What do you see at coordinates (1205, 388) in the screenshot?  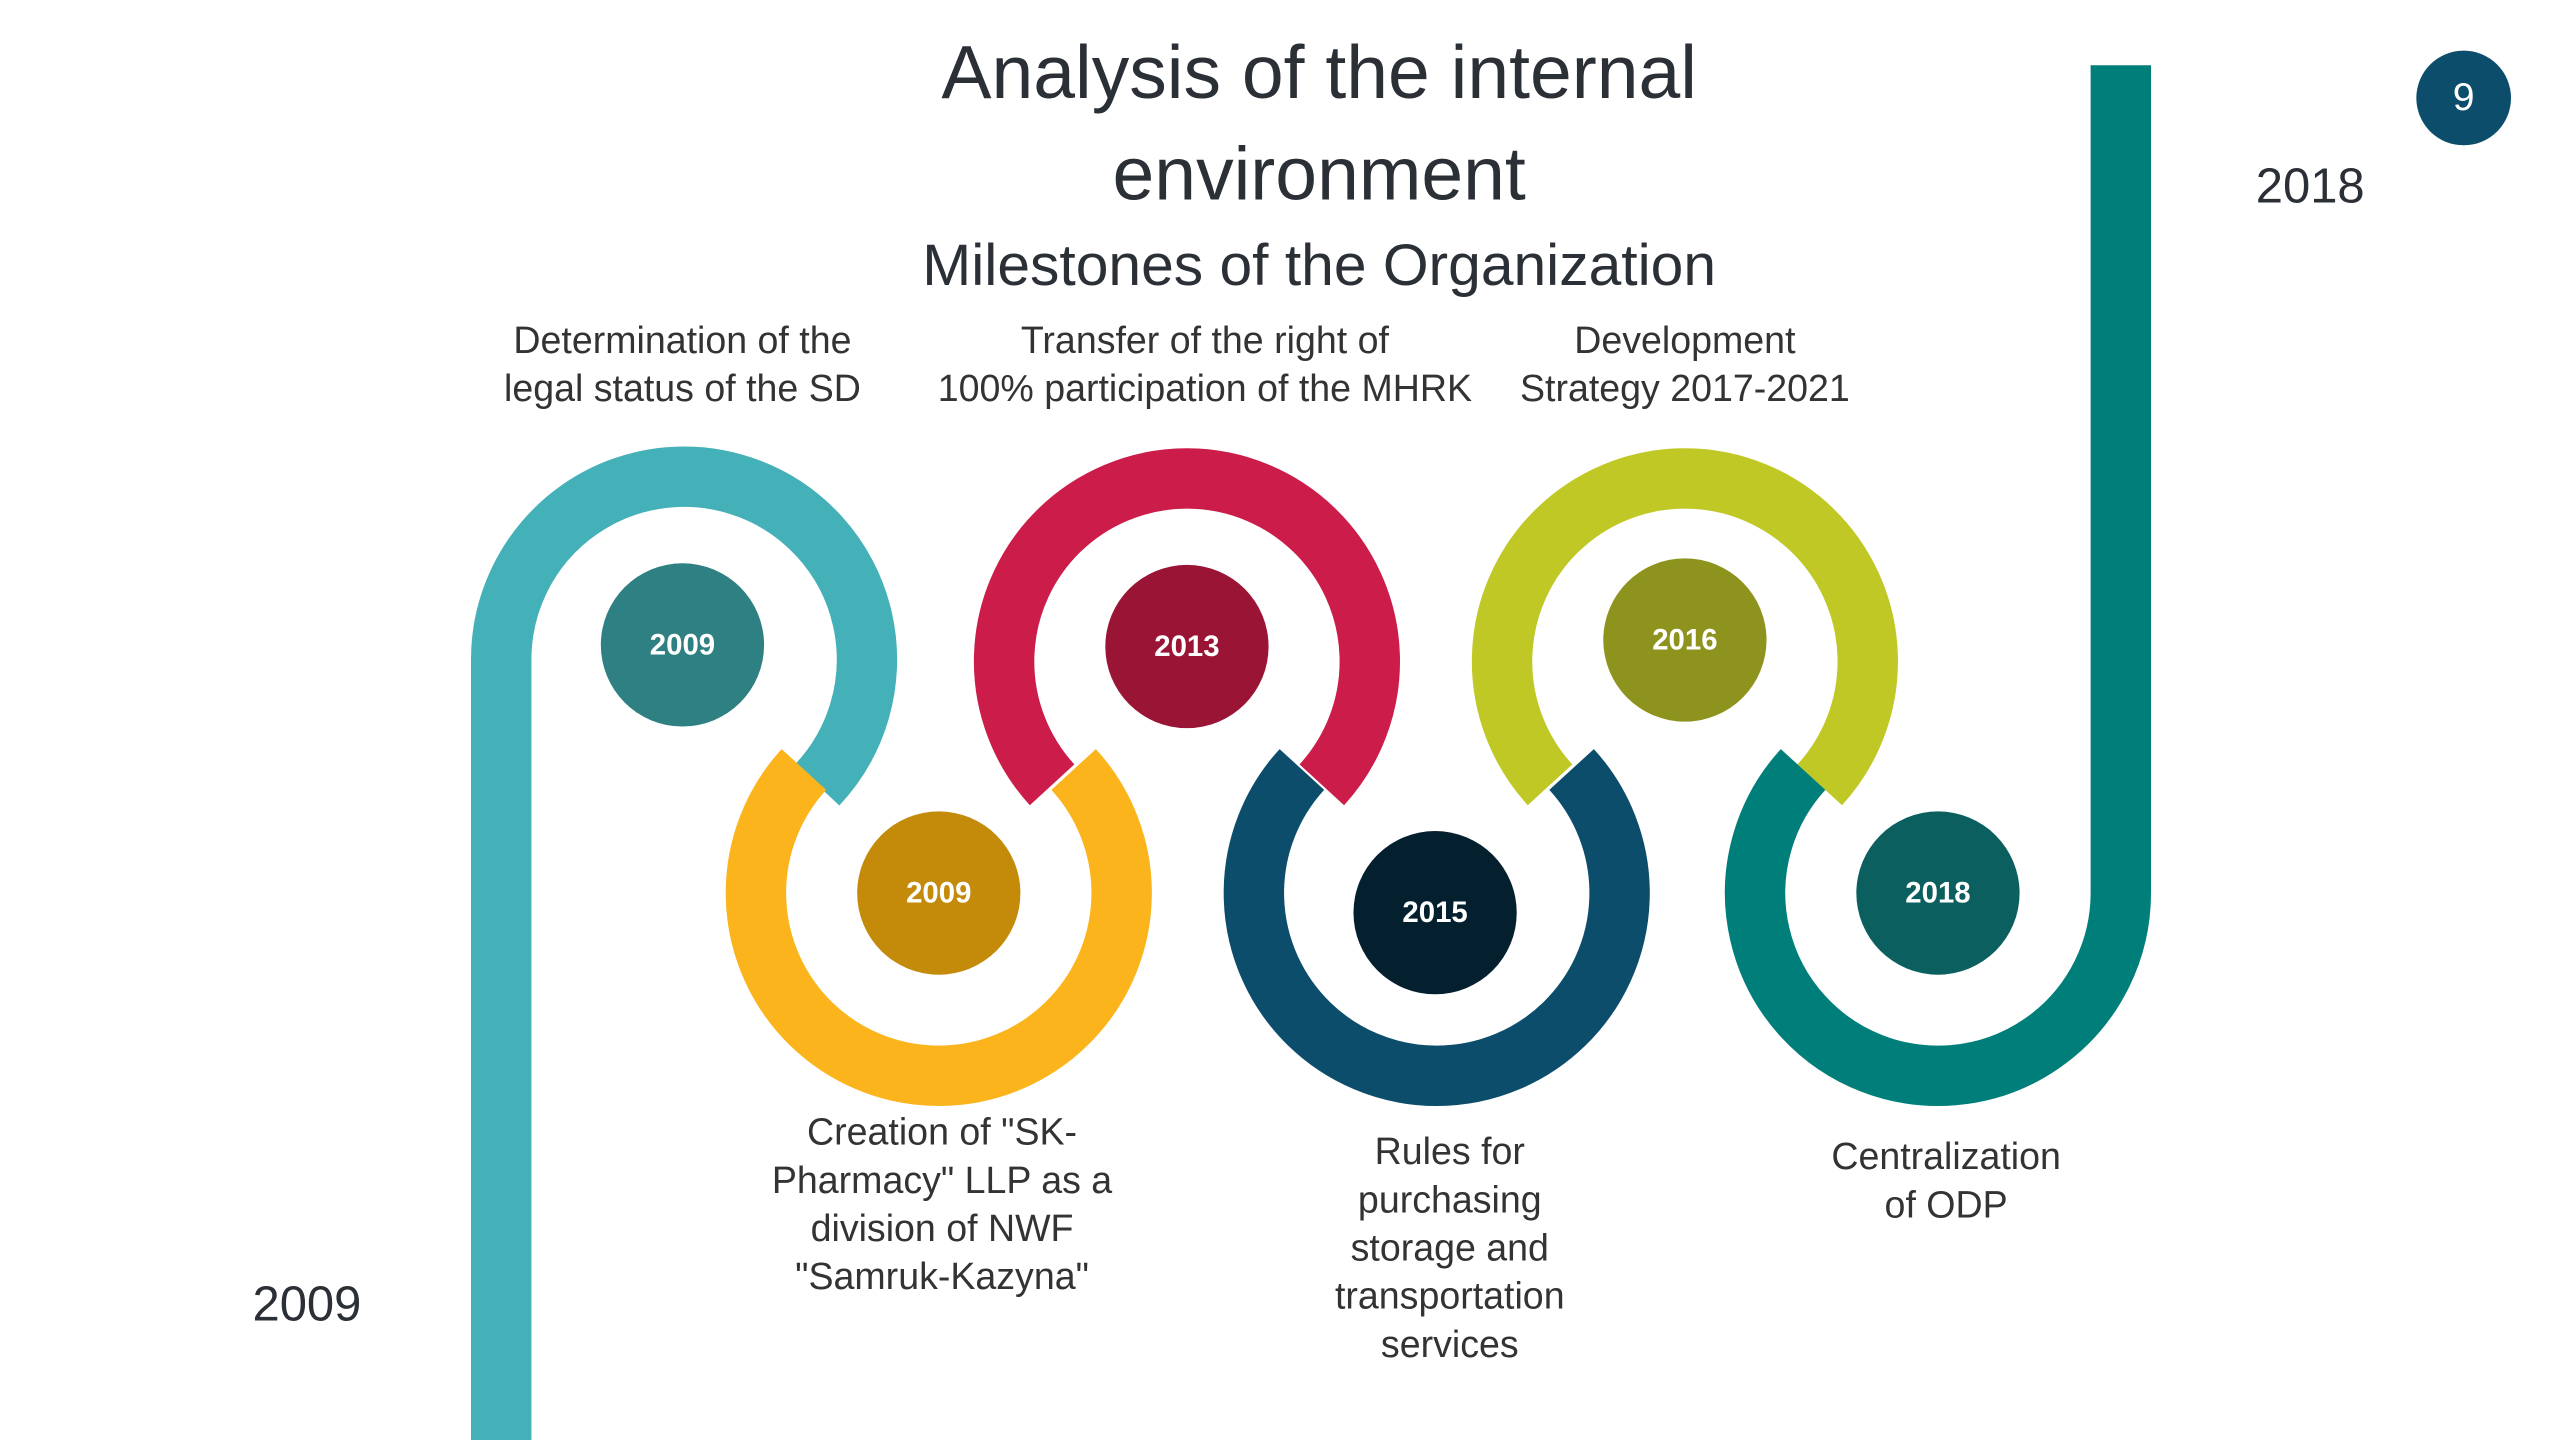 I see `milestone-label: 100% participation of the MHRK` at bounding box center [1205, 388].